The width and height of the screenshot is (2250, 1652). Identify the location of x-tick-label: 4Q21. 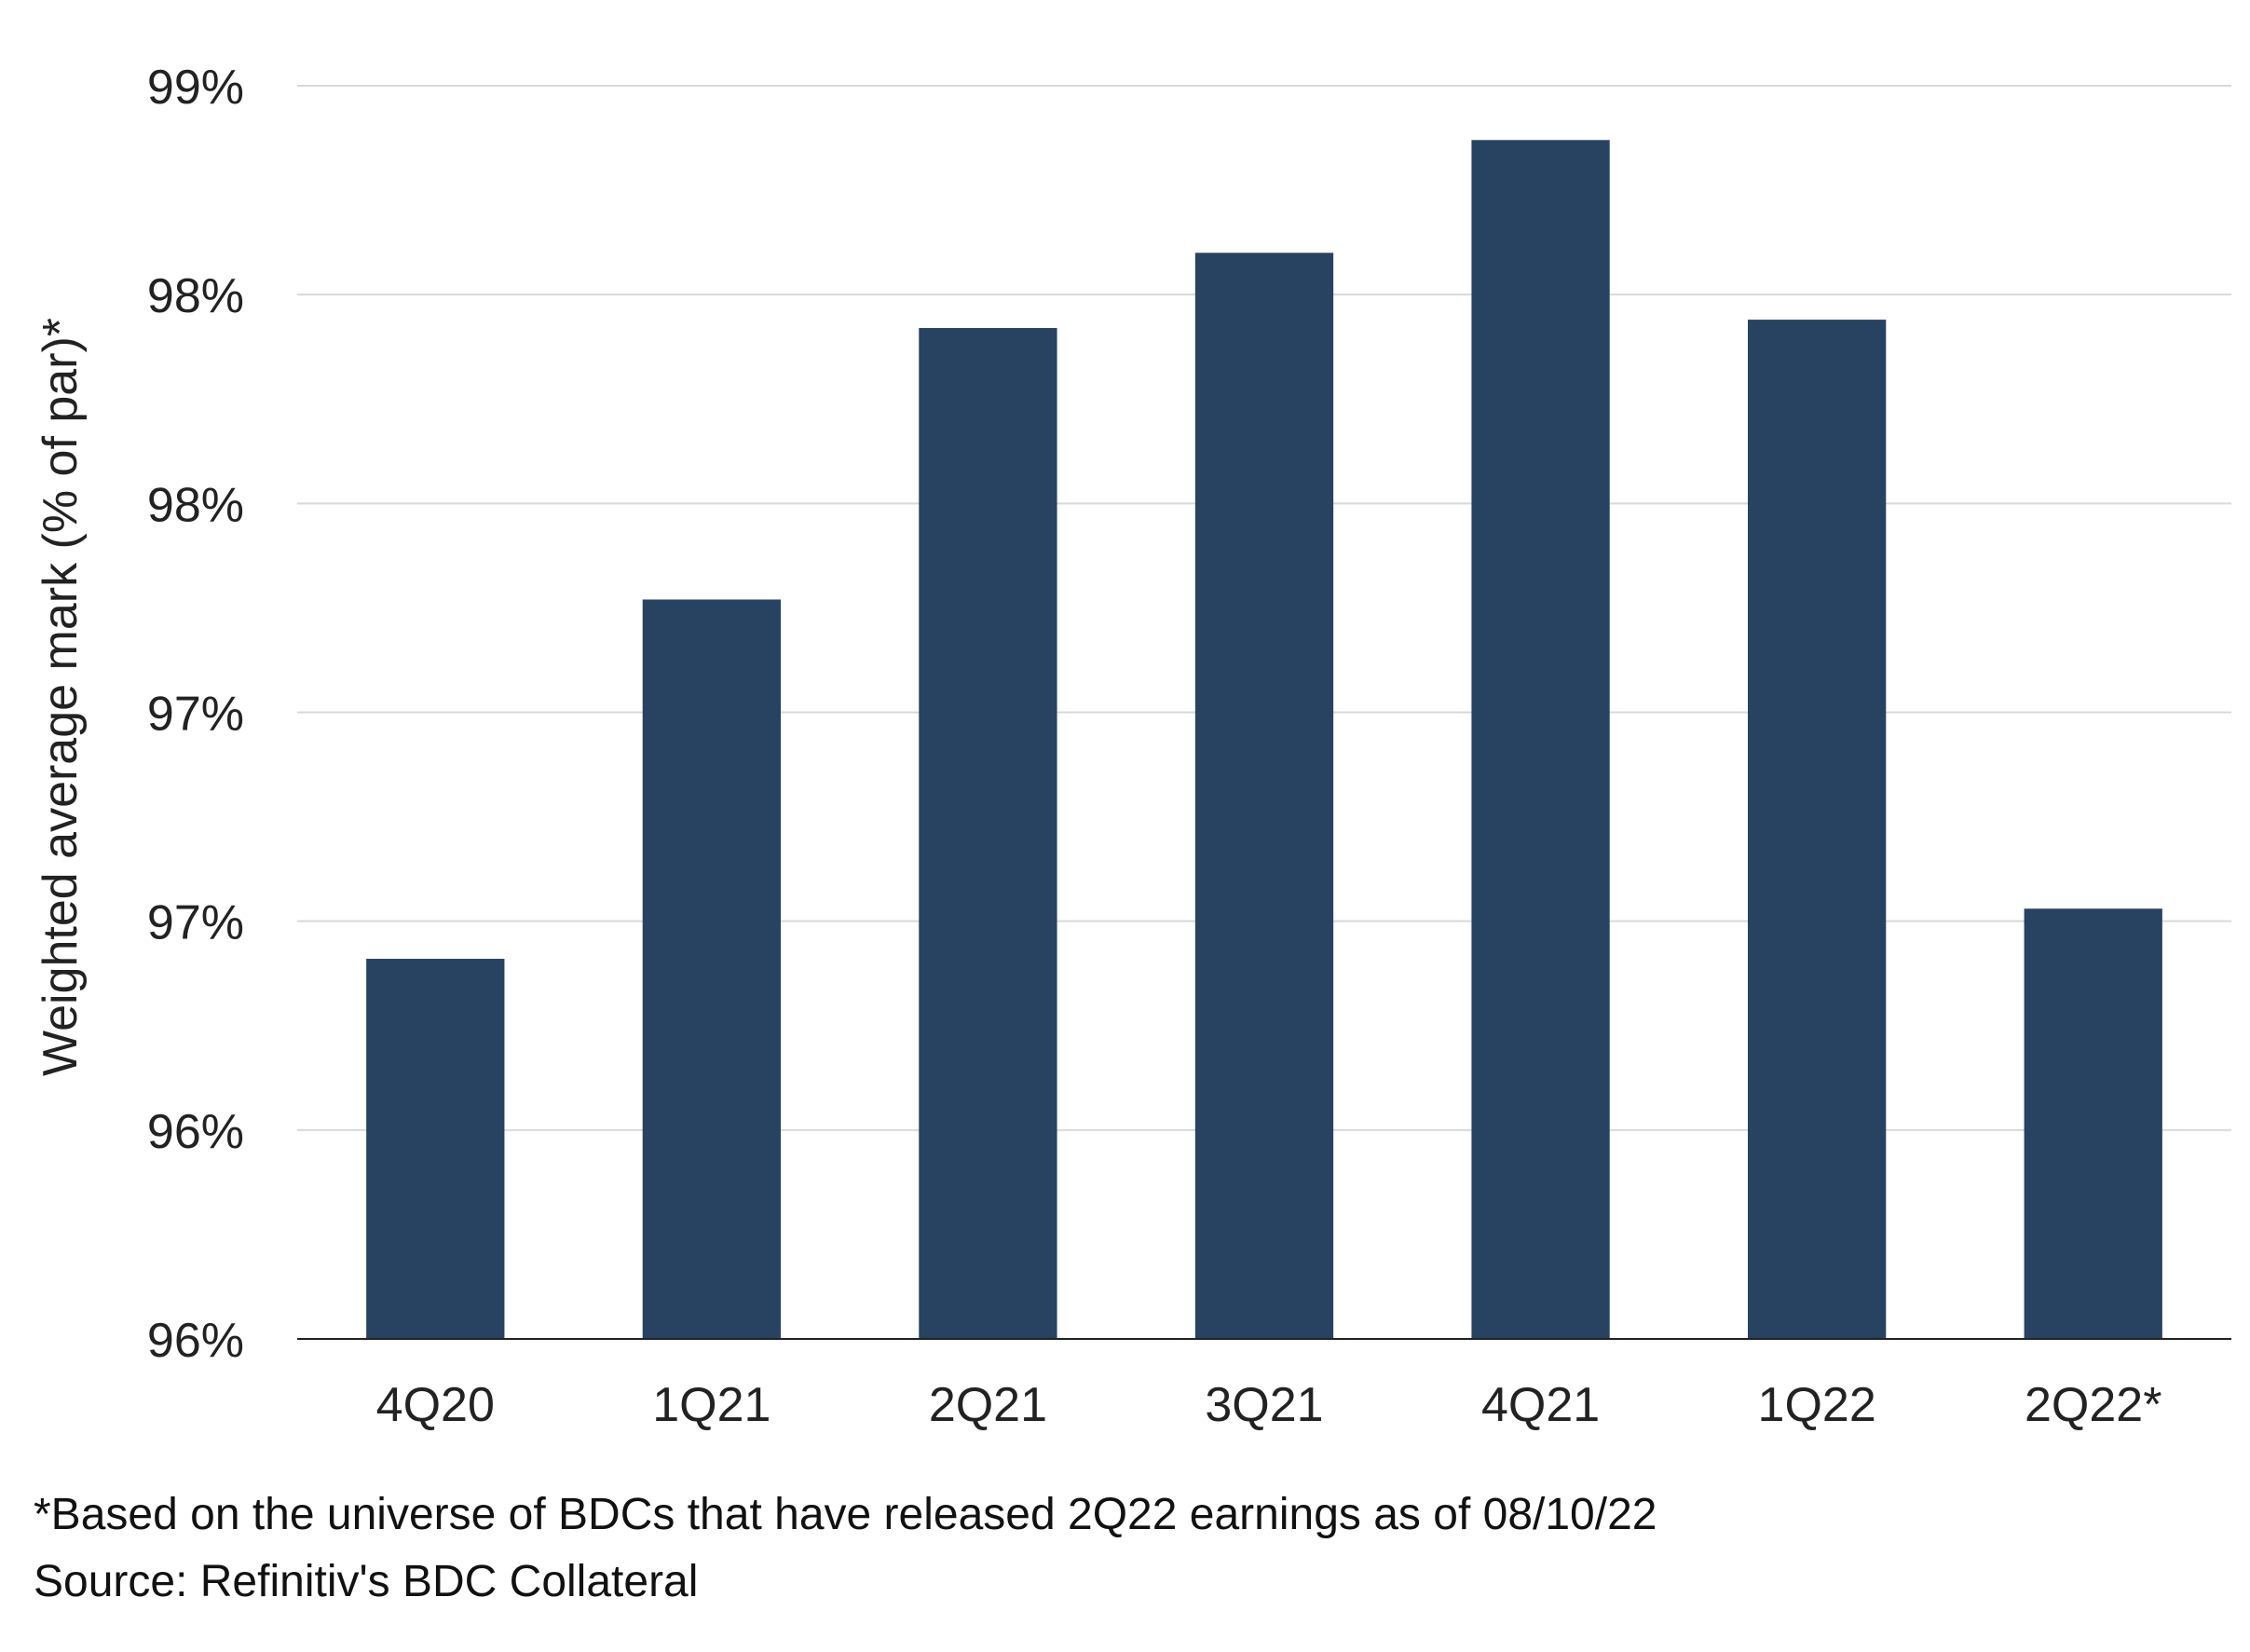
(1540, 1405).